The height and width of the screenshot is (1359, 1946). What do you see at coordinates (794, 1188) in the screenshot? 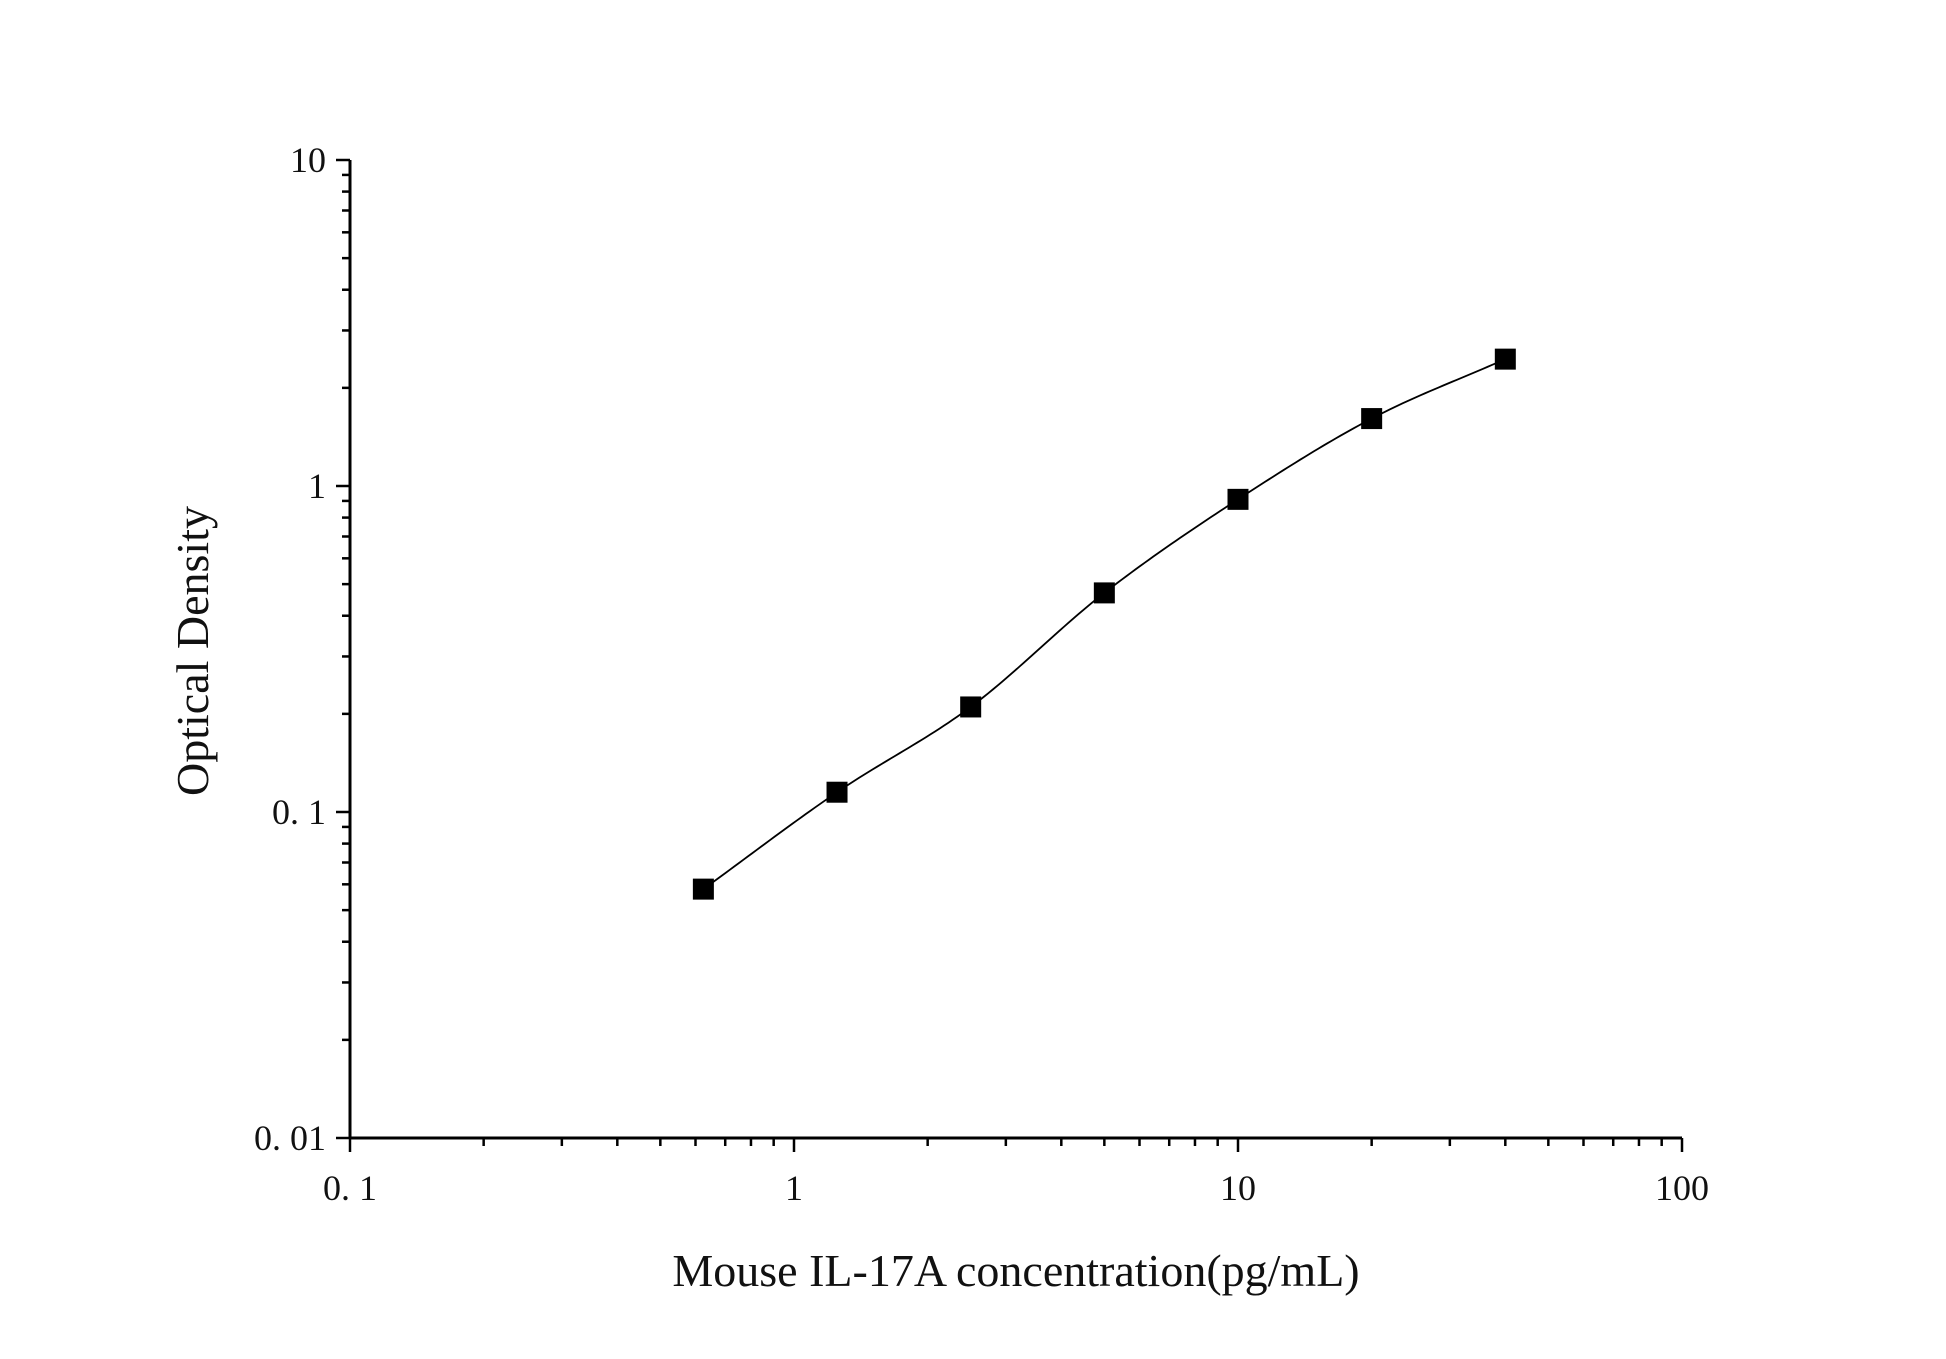
I see `x-tick-label: 1` at bounding box center [794, 1188].